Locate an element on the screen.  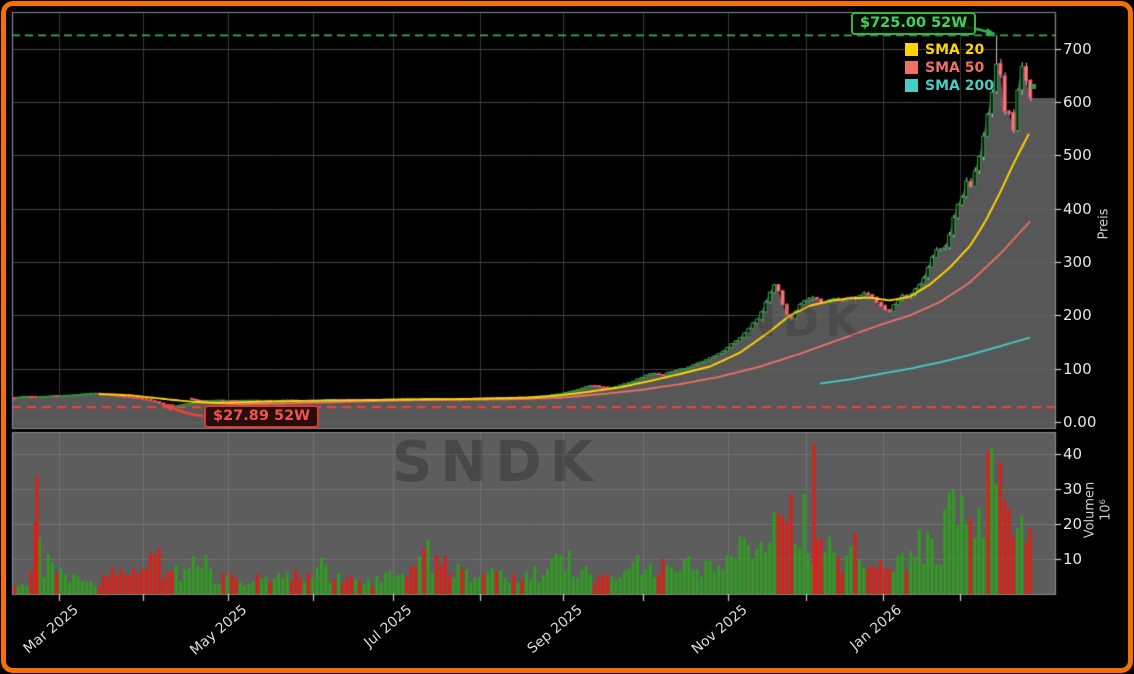
legend-item-sma-200: SMA 200 is located at coordinates (949, 85).